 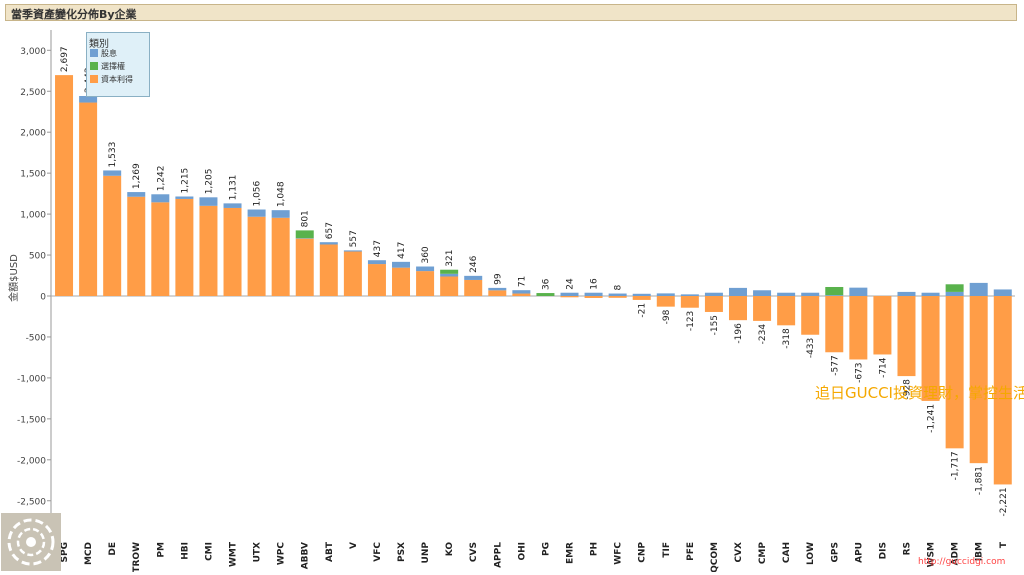 What do you see at coordinates (209, 551) in the screenshot?
I see `x-tick-label: CMI` at bounding box center [209, 551].